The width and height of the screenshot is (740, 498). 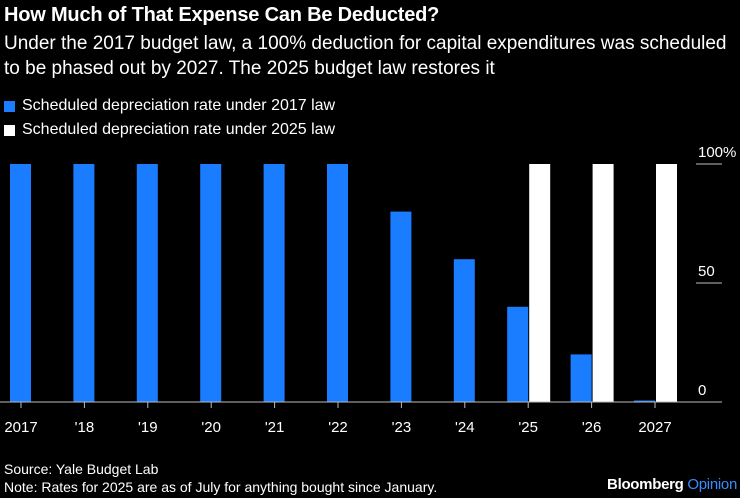 What do you see at coordinates (592, 427) in the screenshot?
I see `x-tick-label-9: '26` at bounding box center [592, 427].